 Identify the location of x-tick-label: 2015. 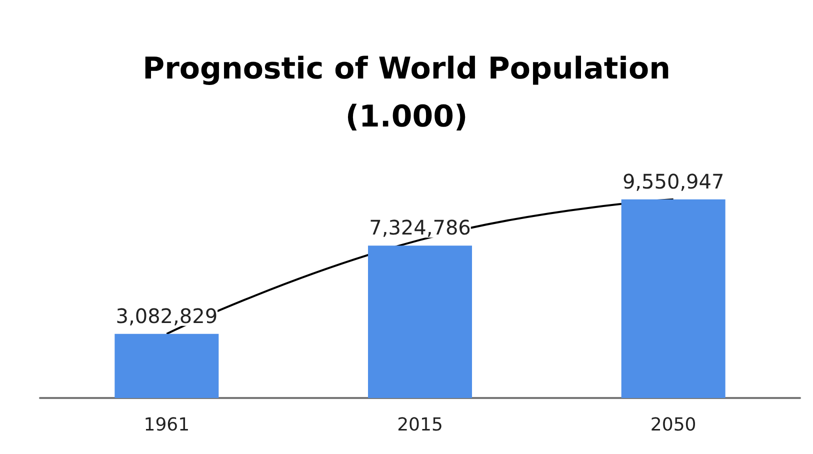
(420, 425).